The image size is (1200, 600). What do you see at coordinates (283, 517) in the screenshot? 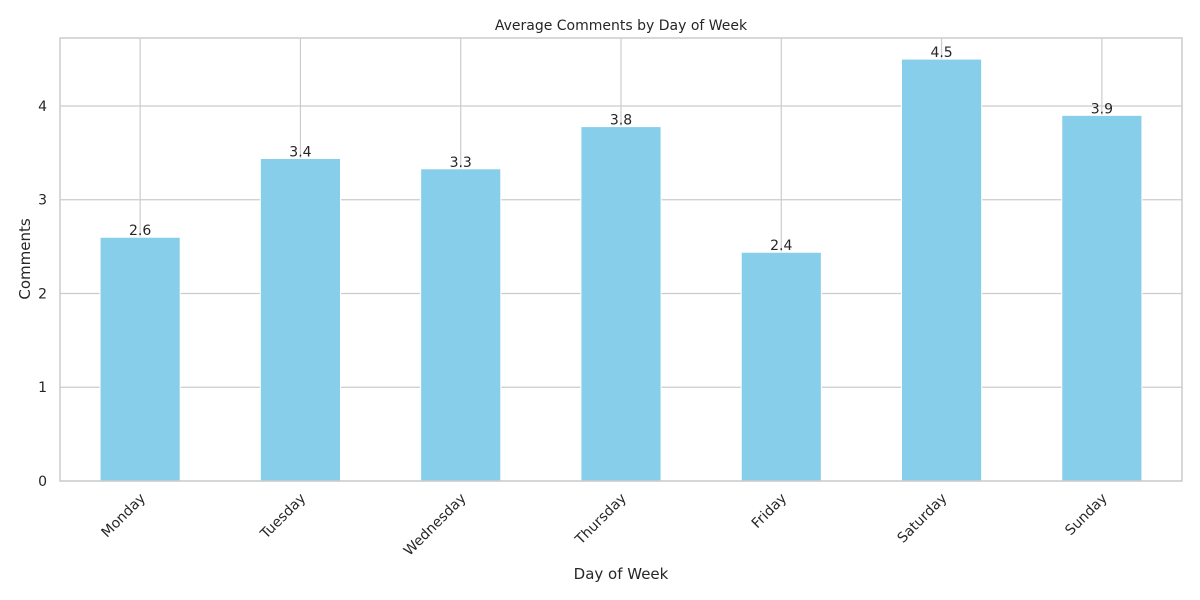
I see `x-tick-label: Tuesday` at bounding box center [283, 517].